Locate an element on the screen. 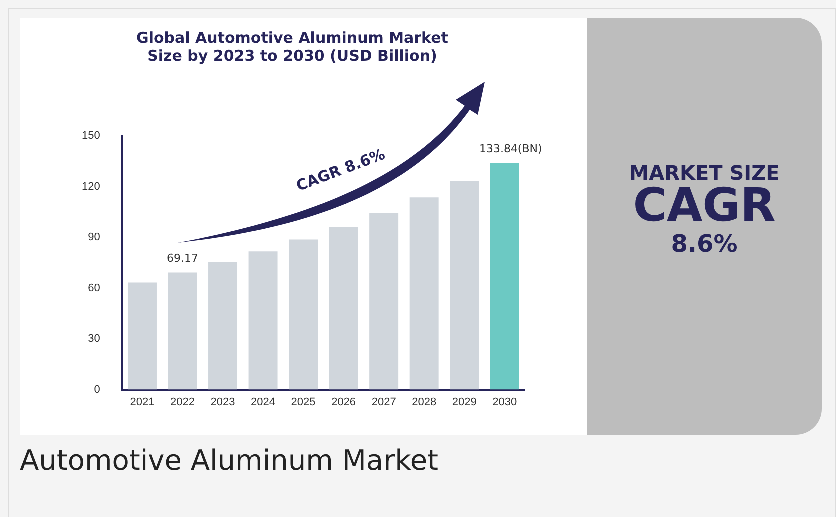  y-tick-label: 120 is located at coordinates (91, 186).